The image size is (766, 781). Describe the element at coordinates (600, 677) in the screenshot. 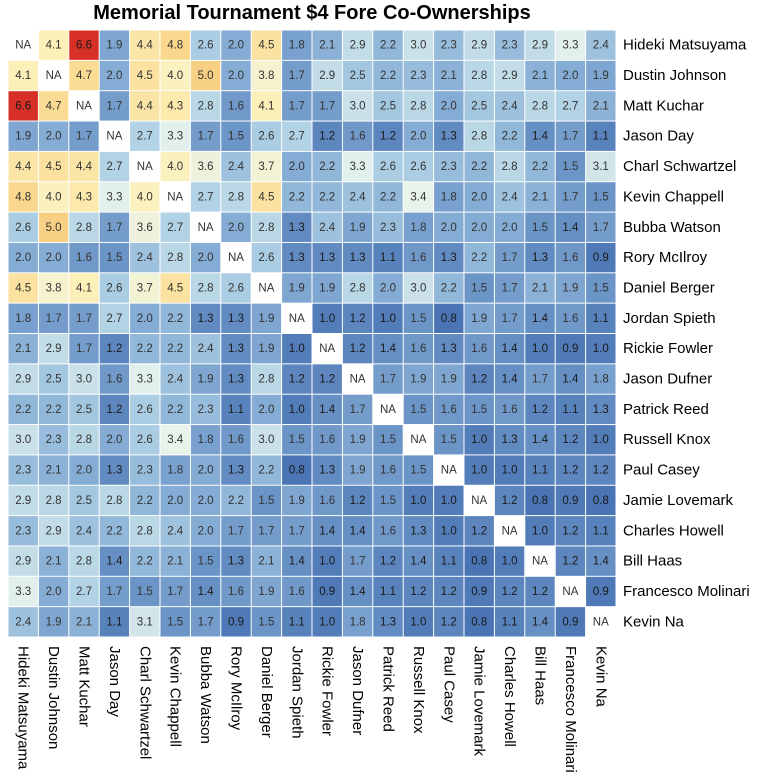

I see `column-label: Kevin Na` at that location.